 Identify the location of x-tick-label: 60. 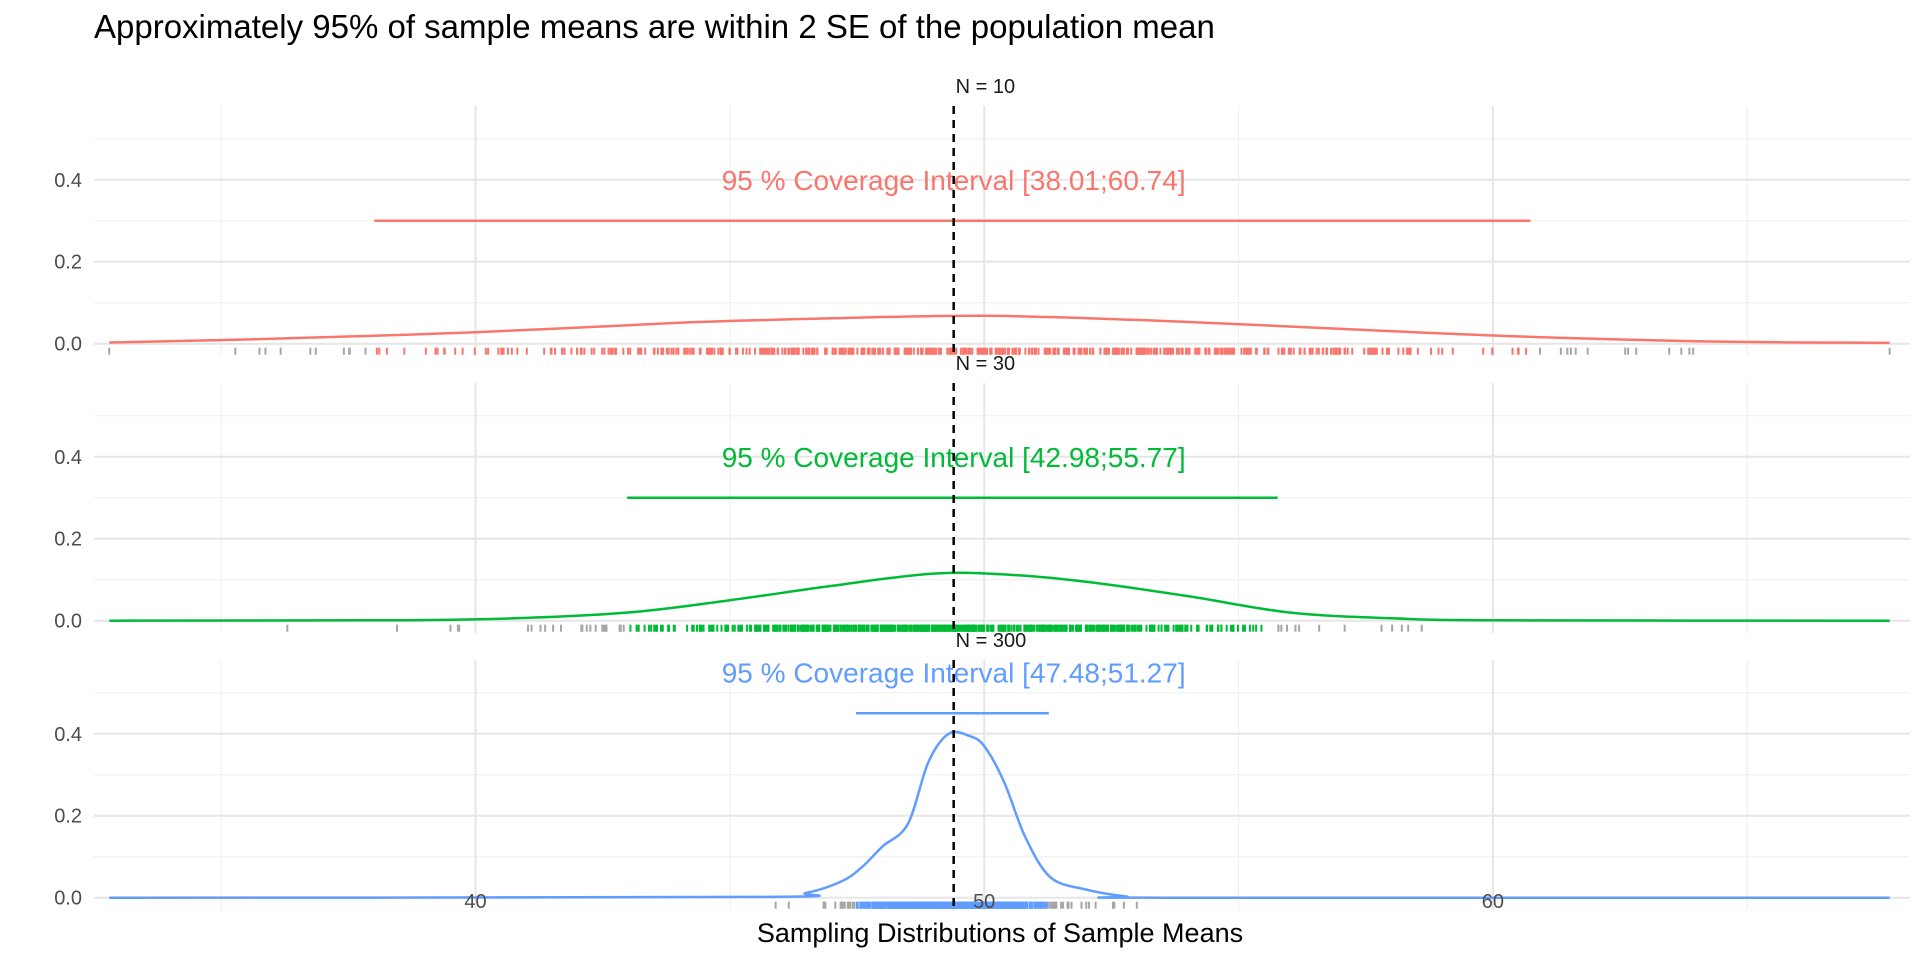
(1493, 902).